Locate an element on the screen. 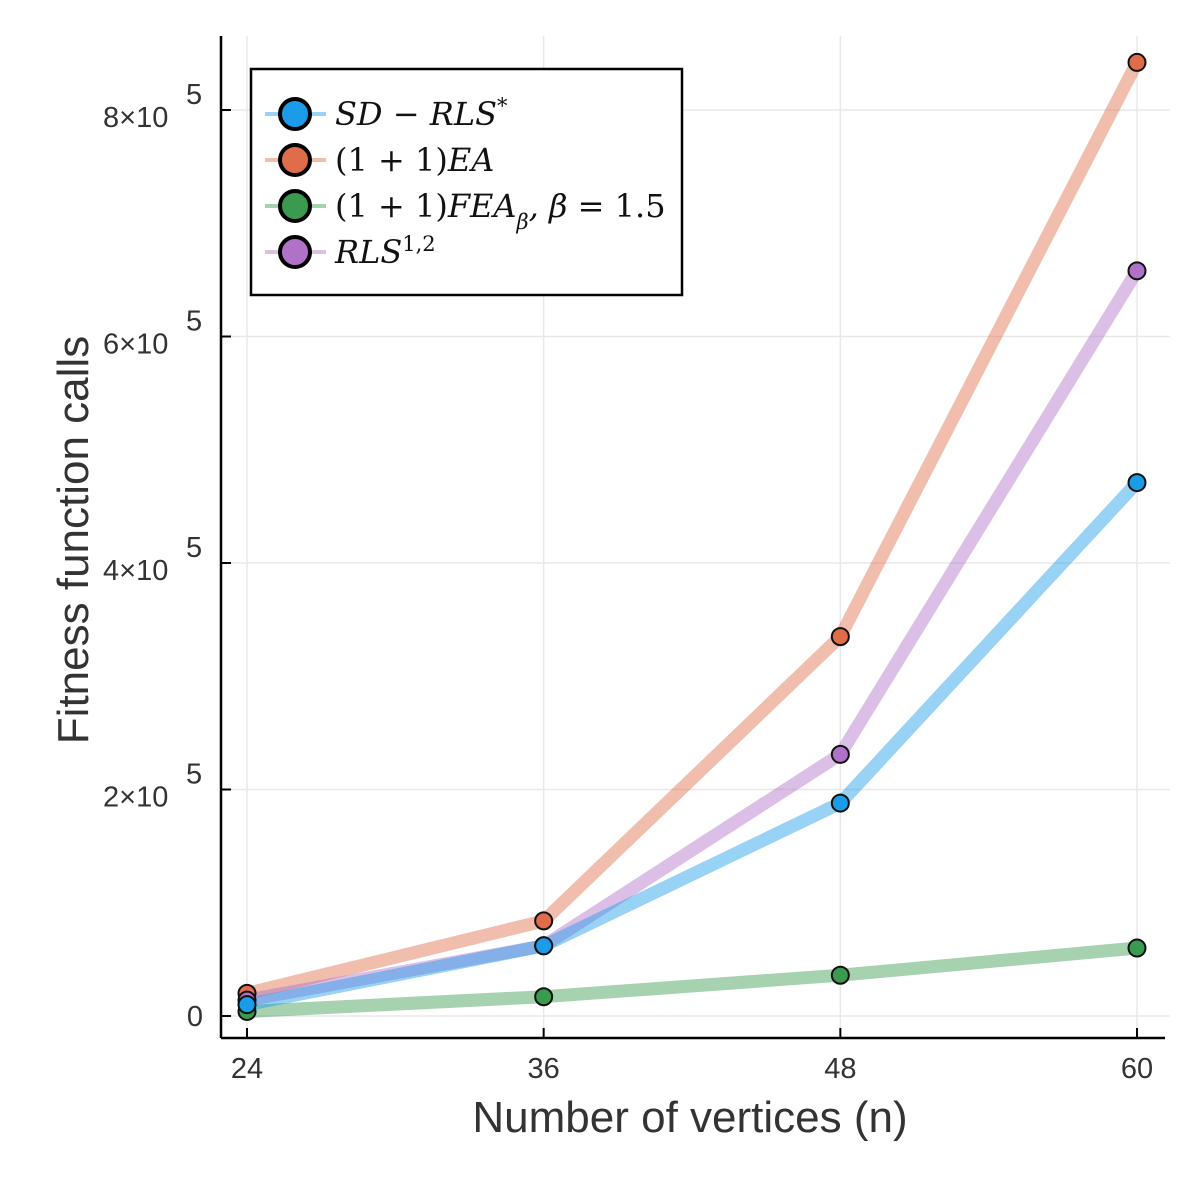 The width and height of the screenshot is (1200, 1200). x-tick-label-0: 24 is located at coordinates (247, 1069).